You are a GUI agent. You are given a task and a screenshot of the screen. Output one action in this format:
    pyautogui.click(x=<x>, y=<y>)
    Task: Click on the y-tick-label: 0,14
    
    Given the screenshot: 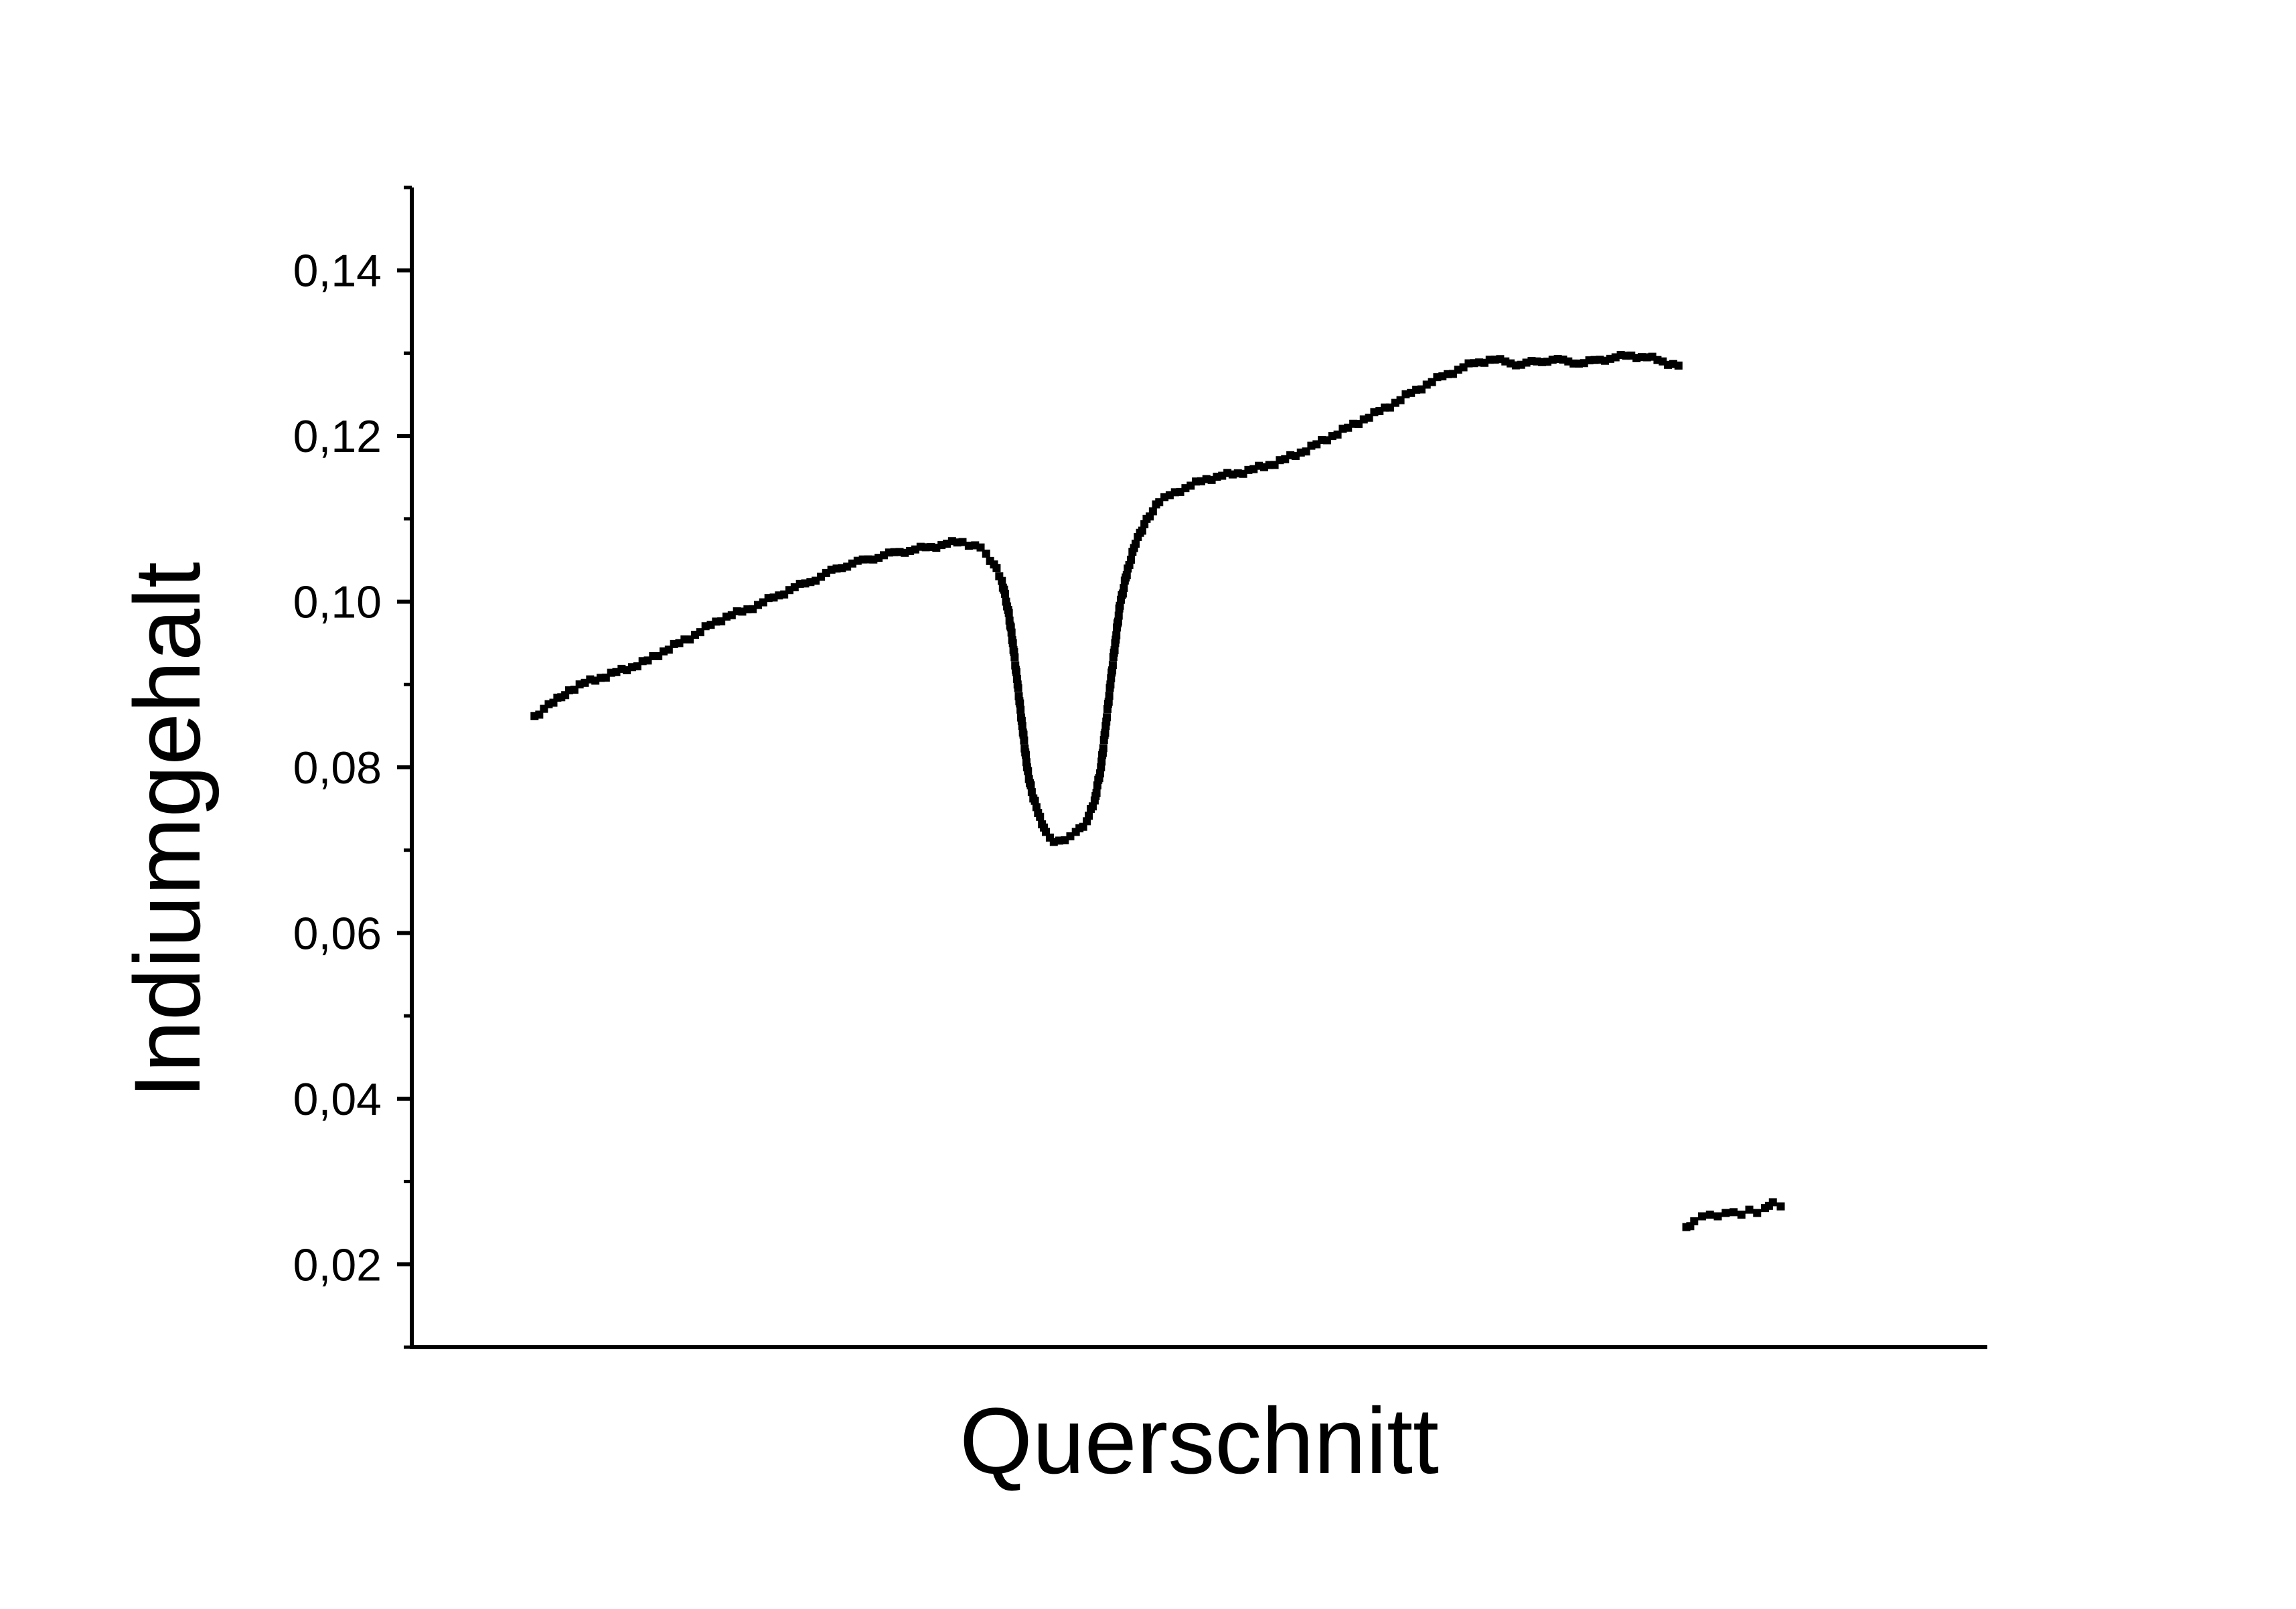 What is the action you would take?
    pyautogui.click(x=337, y=271)
    